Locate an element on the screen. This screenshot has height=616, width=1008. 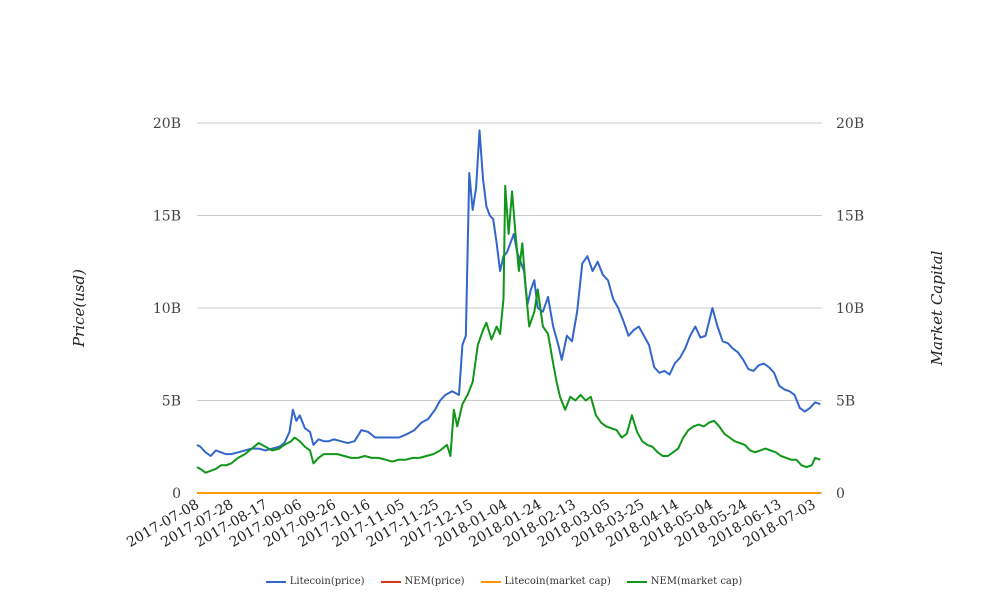
y-tick-label-right: 10B is located at coordinates (850, 309).